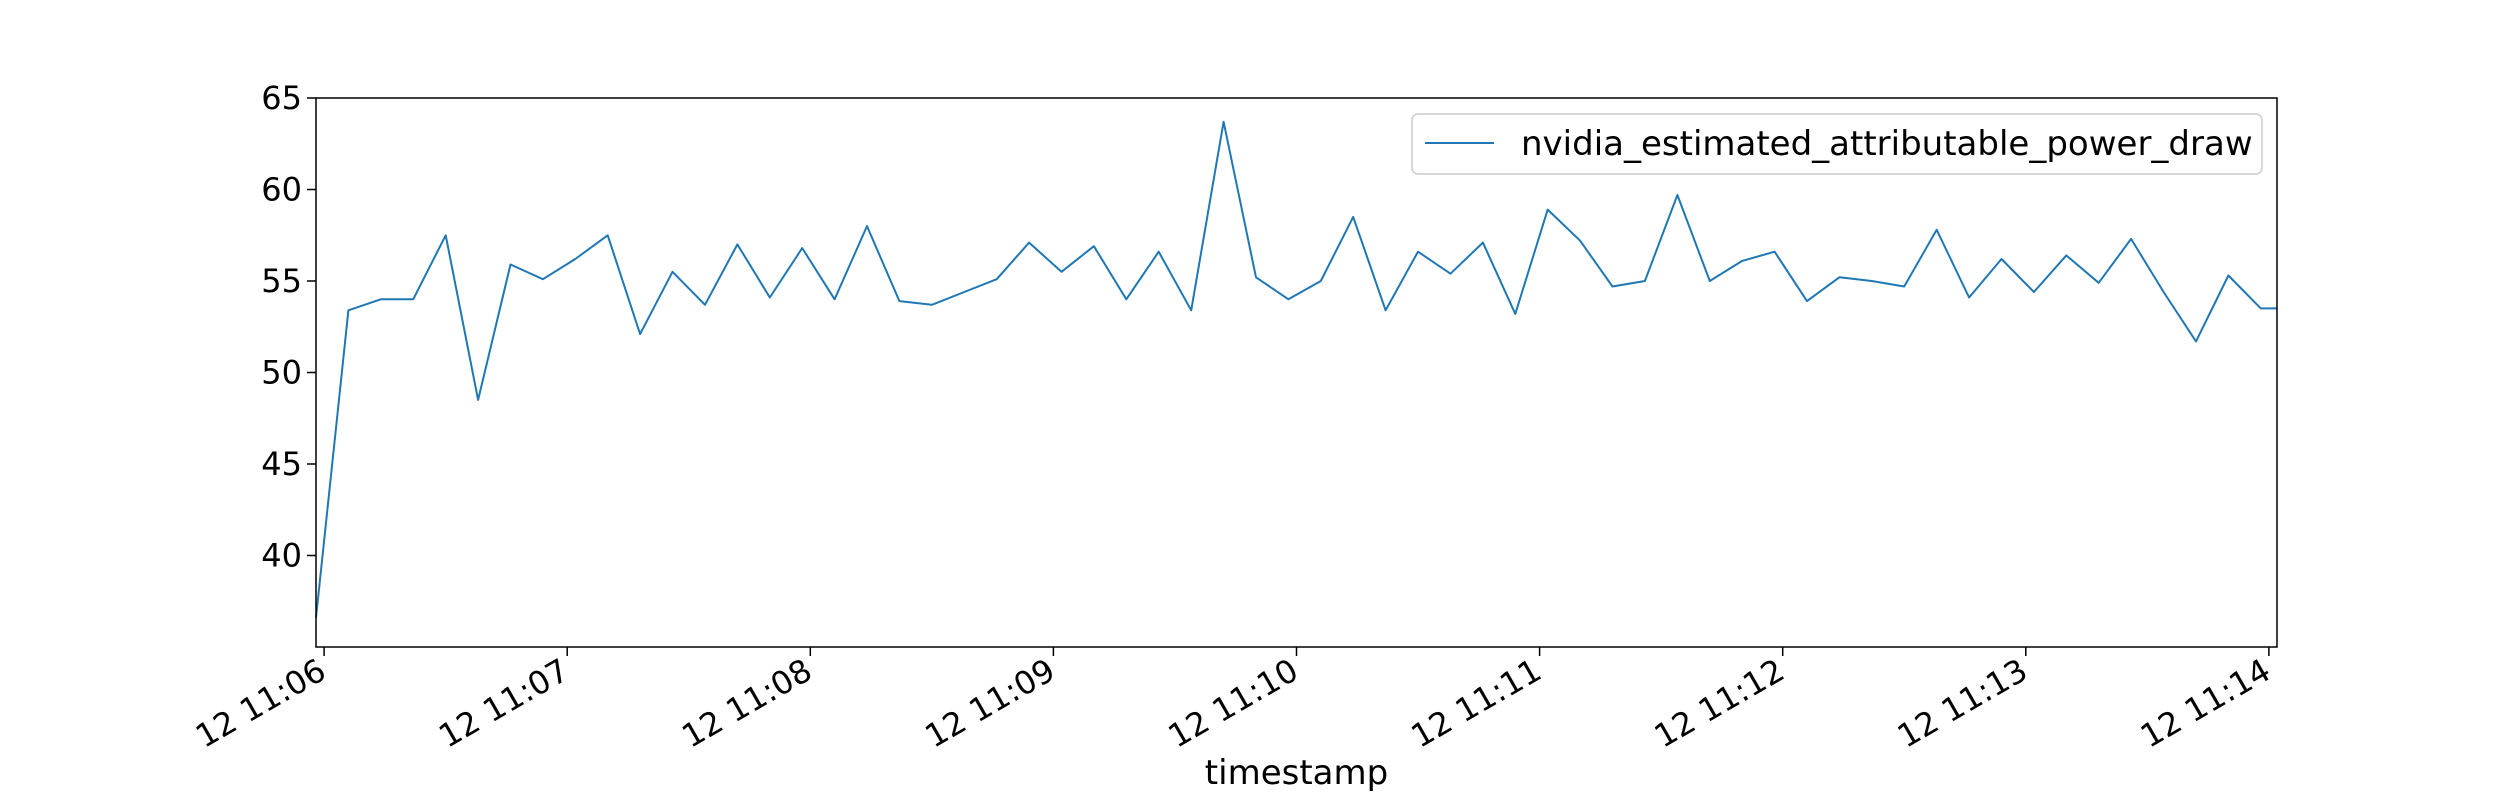 This screenshot has height=800, width=2500. Describe the element at coordinates (281, 464) in the screenshot. I see `y-tick-label: 45` at that location.